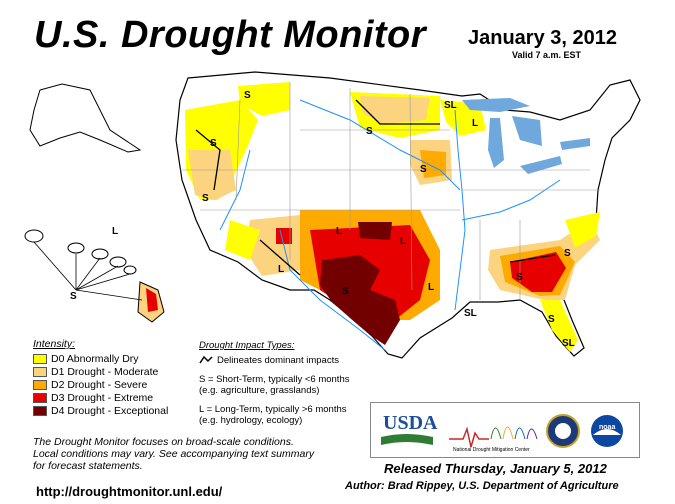 The image size is (675, 504). Describe the element at coordinates (110, 410) in the screenshot. I see `legend-label-d4: D4 Drought - Exceptional` at that location.